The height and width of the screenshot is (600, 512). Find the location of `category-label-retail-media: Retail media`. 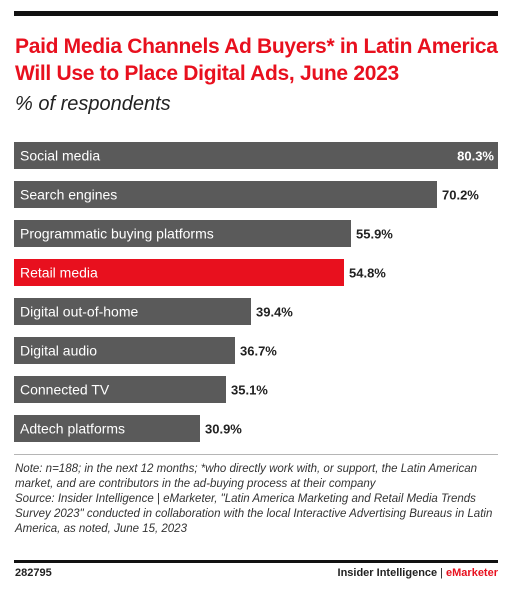

category-label-retail-media: Retail media is located at coordinates (59, 273).